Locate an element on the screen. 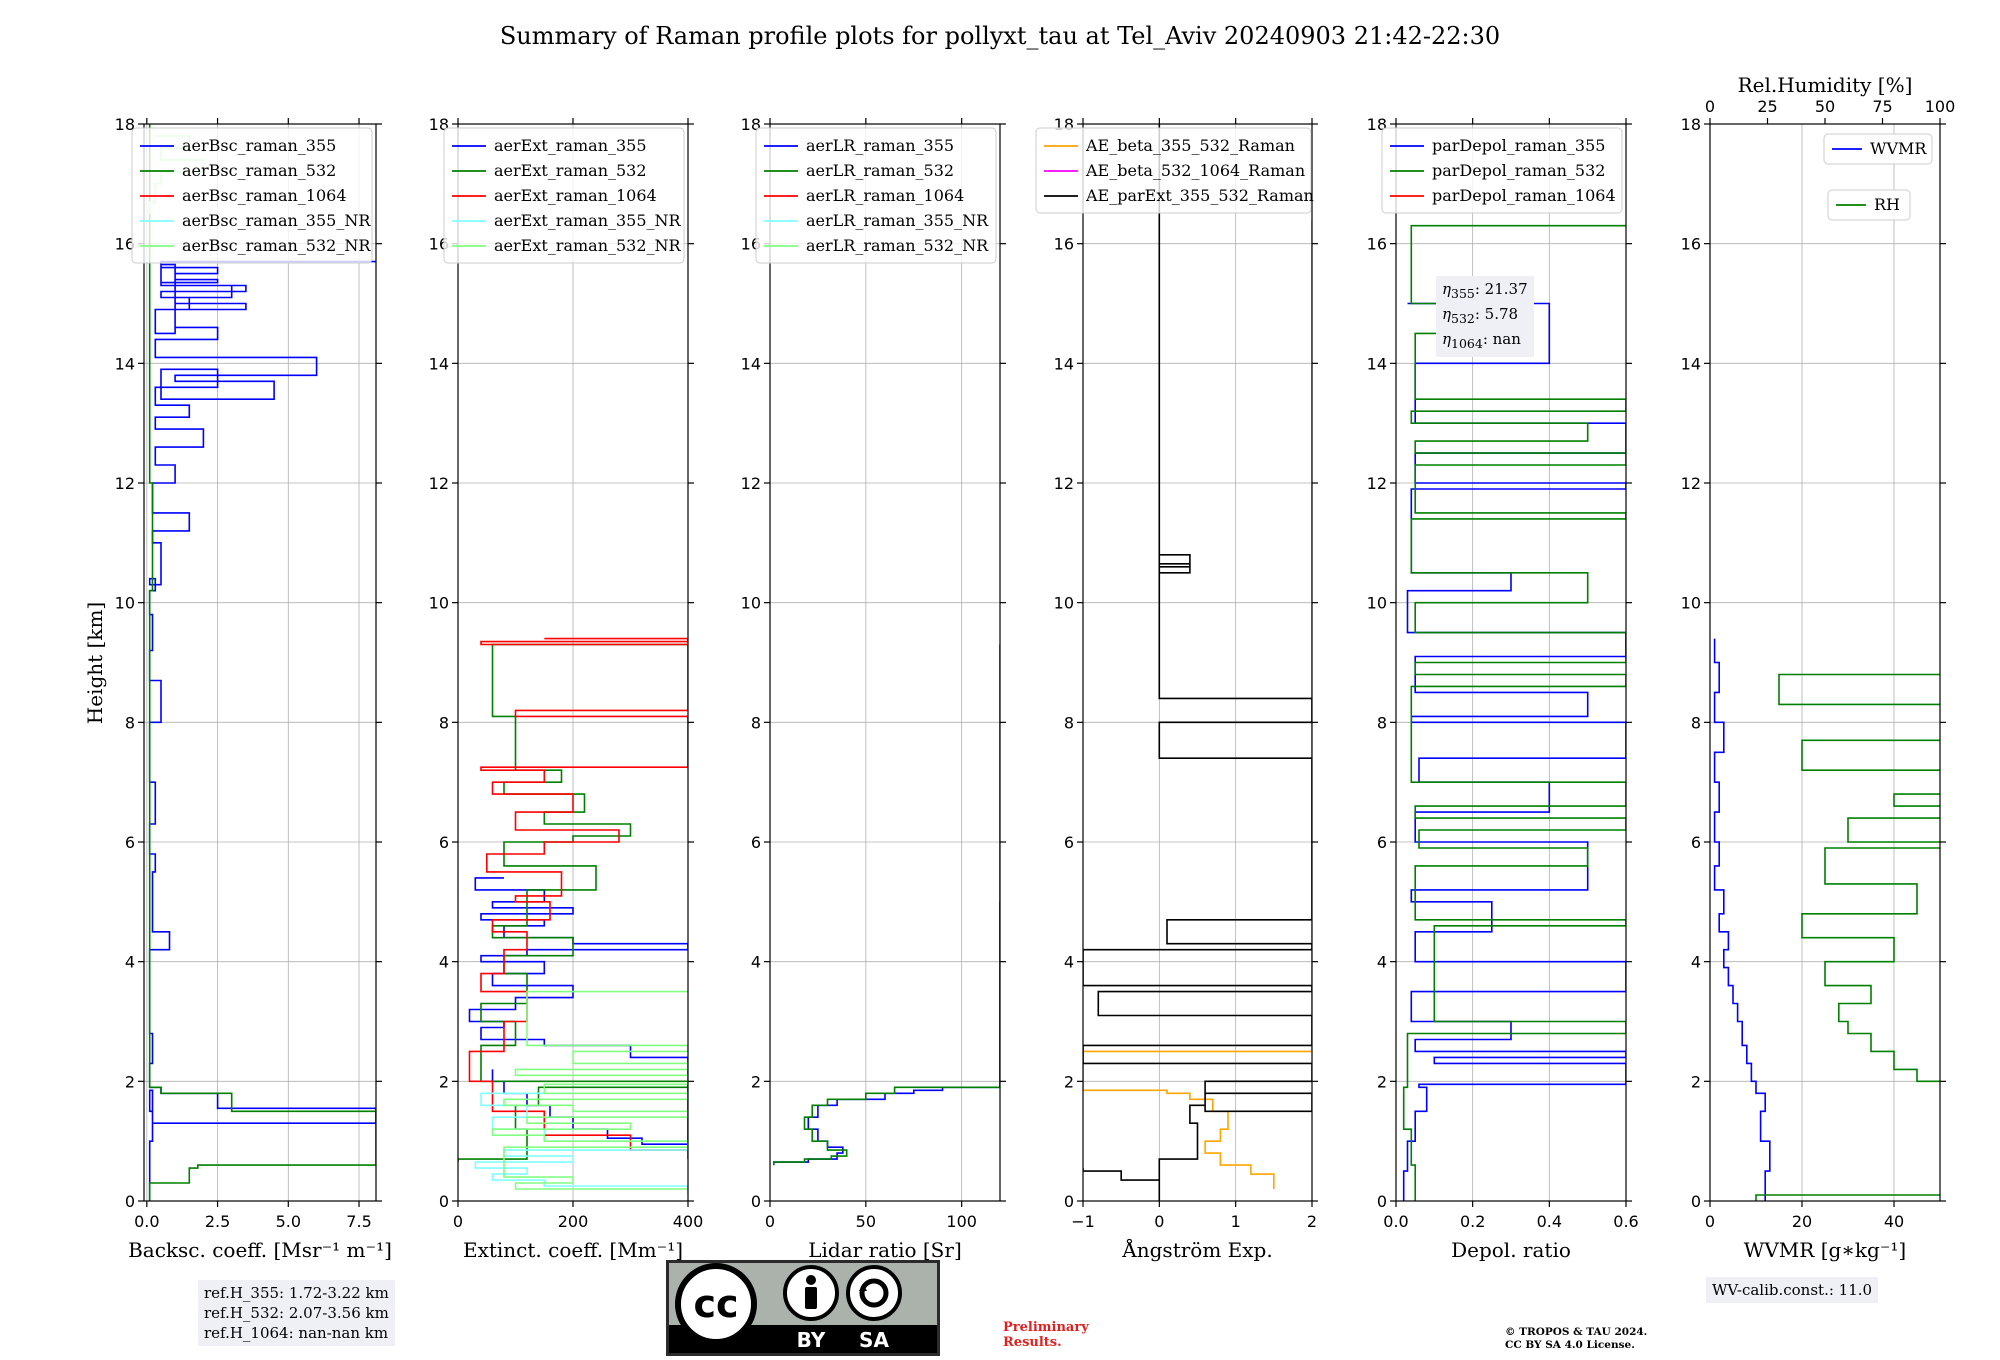  x-tick-label: 200 is located at coordinates (573, 1221).